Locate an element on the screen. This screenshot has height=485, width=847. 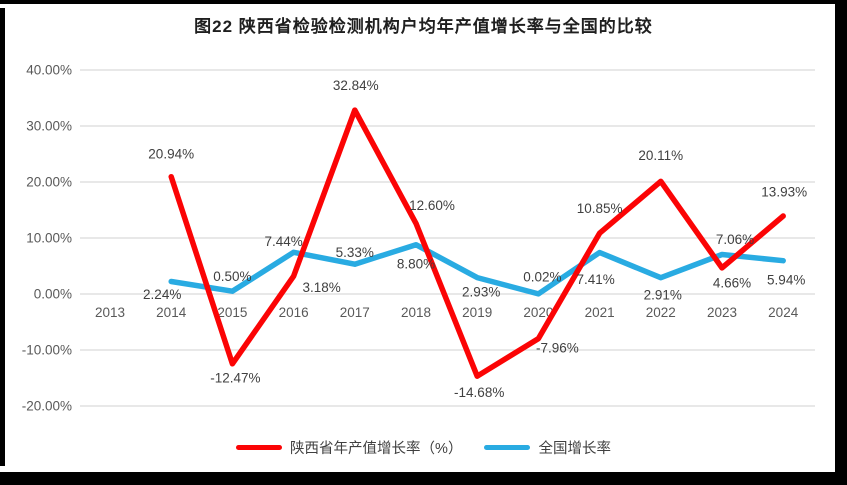
data-point-label: 7.06% is located at coordinates (735, 239).